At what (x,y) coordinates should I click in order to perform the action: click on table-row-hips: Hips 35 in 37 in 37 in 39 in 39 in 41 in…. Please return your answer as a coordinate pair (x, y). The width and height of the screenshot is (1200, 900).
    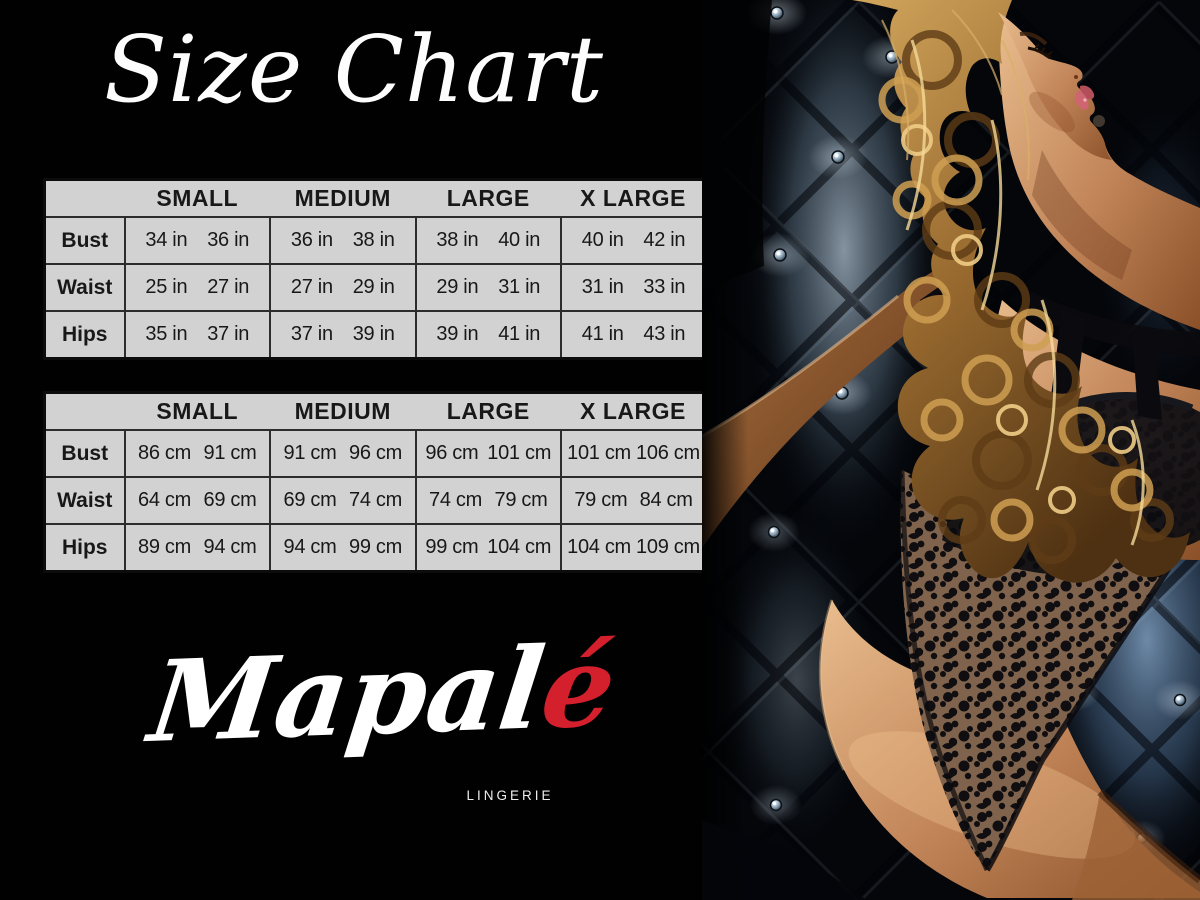
    Looking at the image, I should click on (375, 335).